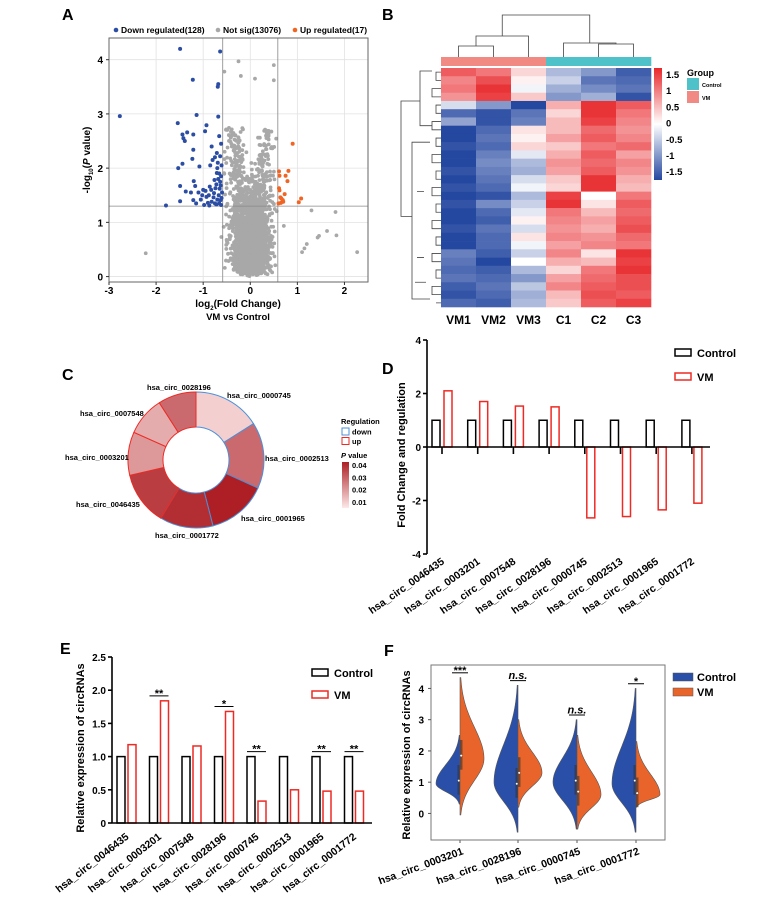 The height and width of the screenshot is (914, 769). Describe the element at coordinates (99, 724) in the screenshot. I see `y-tick-label: 1.5` at that location.